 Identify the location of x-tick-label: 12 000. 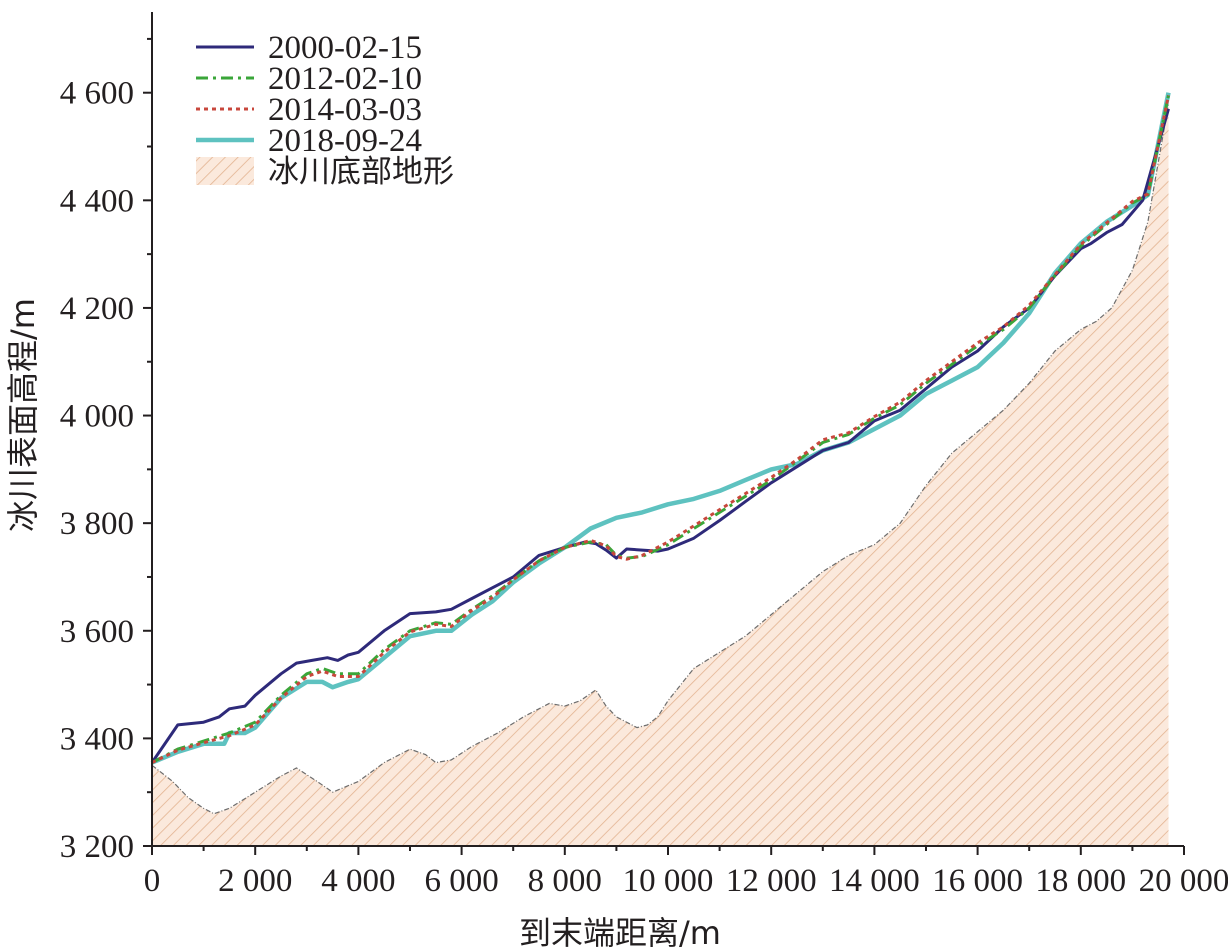
(771, 881).